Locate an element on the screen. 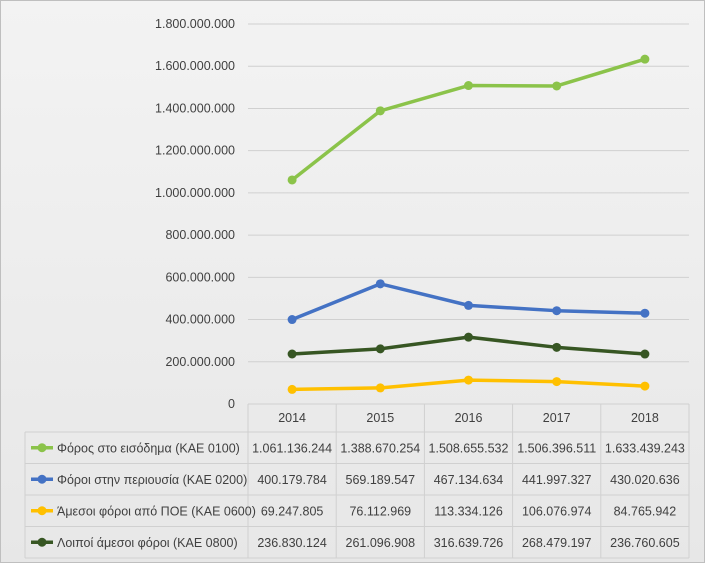  data-table-value: 106.076.974 is located at coordinates (557, 511).